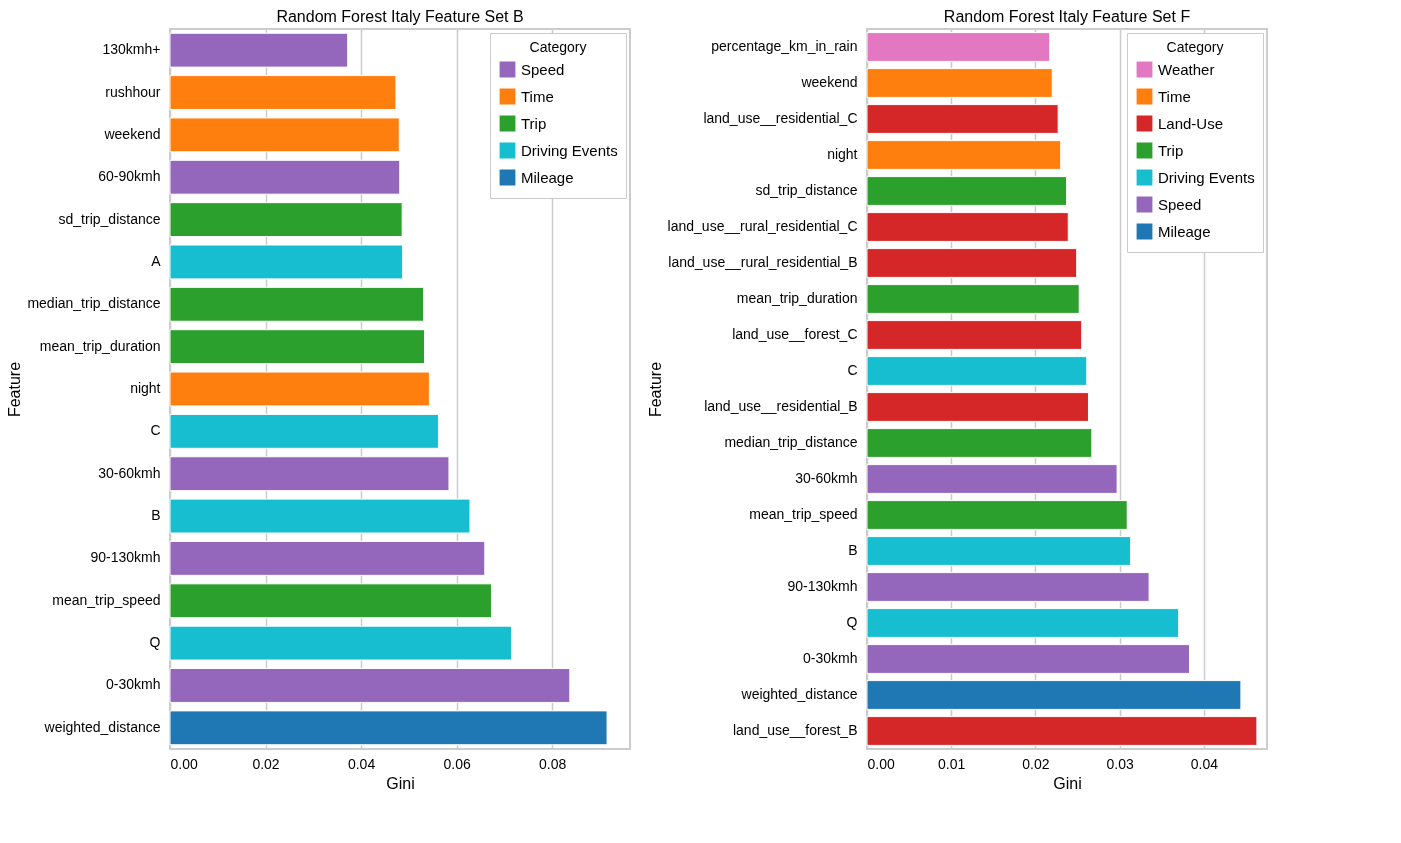 The image size is (1401, 843). I want to click on y-tick-label: land_use__forest_B, so click(795, 730).